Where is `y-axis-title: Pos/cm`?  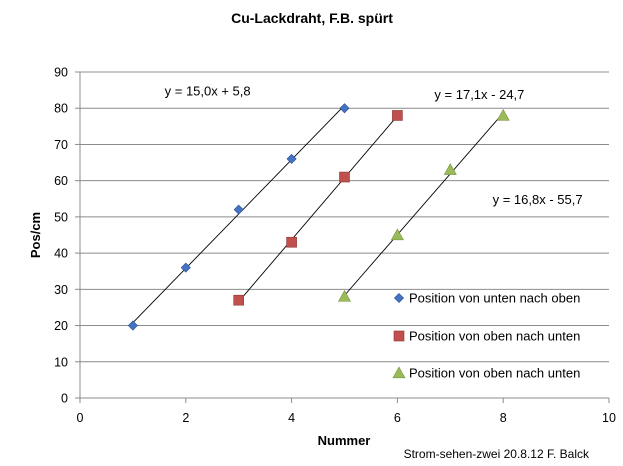 y-axis-title: Pos/cm is located at coordinates (35, 235).